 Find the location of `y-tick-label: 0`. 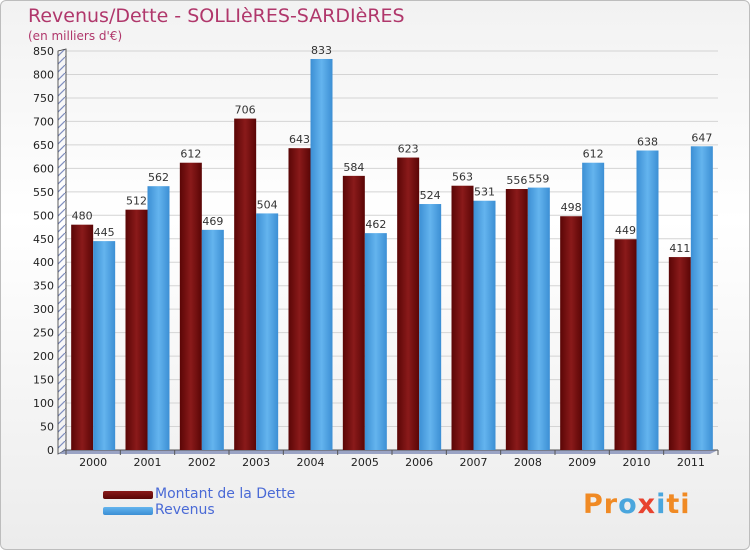

y-tick-label: 0 is located at coordinates (50, 450).